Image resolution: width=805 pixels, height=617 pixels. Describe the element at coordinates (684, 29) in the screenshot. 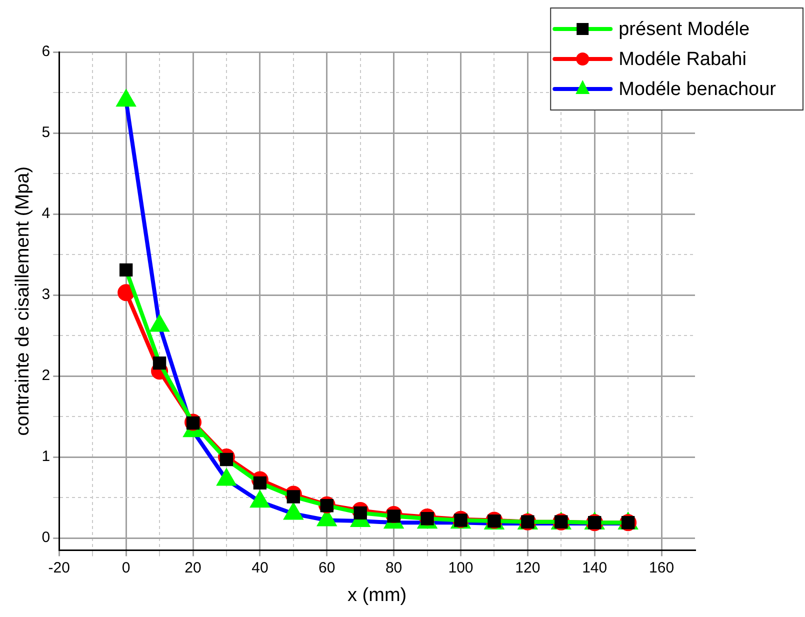

I see `legend-label: présent Modéle` at that location.